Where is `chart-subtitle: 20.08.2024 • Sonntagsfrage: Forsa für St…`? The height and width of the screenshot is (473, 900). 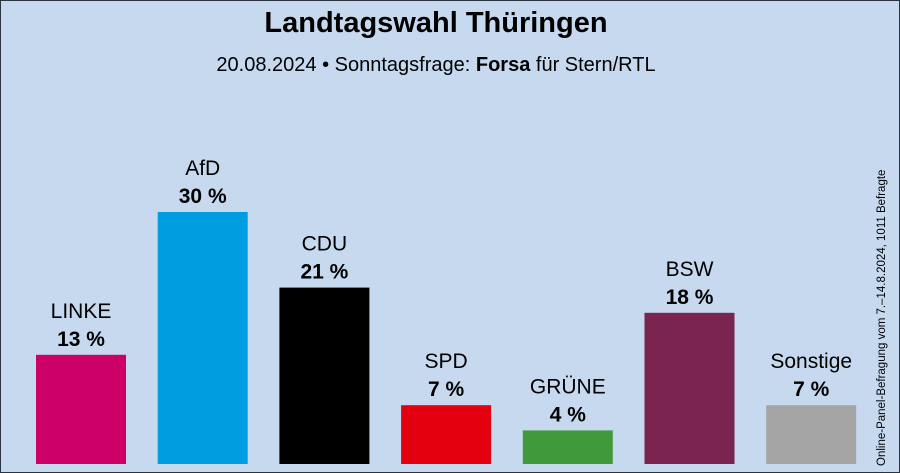
chart-subtitle: 20.08.2024 • Sonntagsfrage: Forsa für St… is located at coordinates (436, 65).